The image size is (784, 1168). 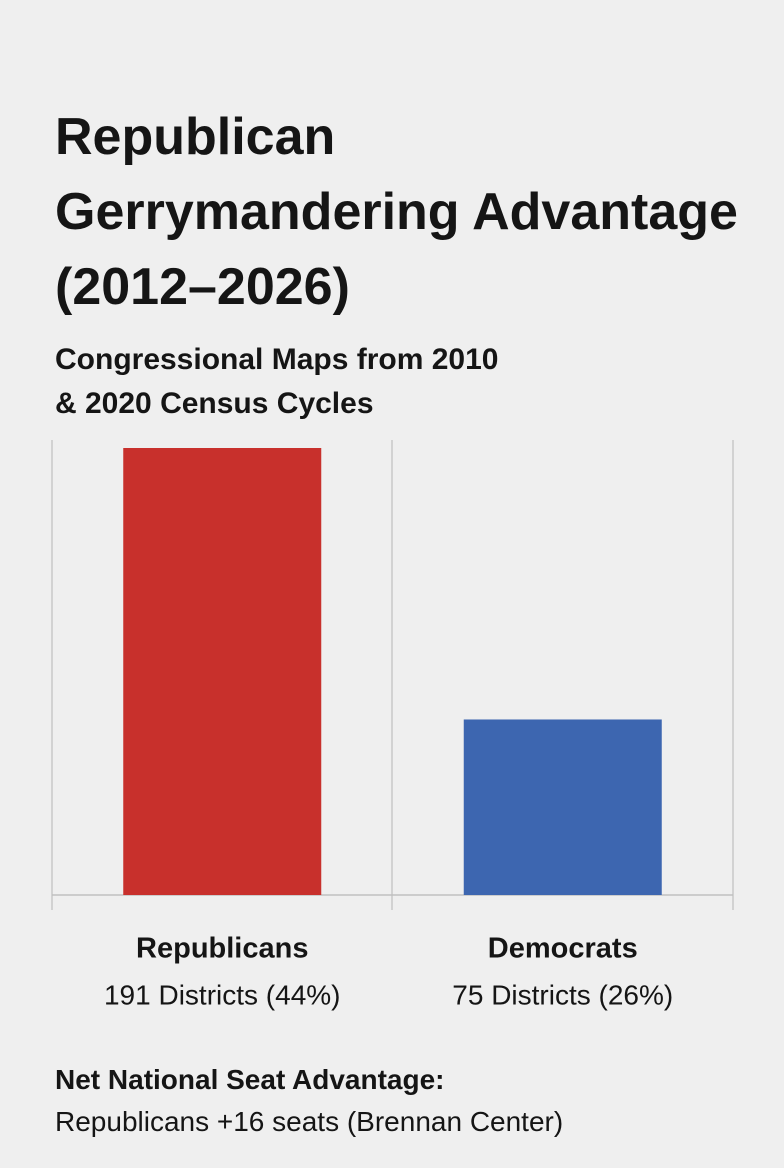 I want to click on category-label: Republicans, so click(x=222, y=949).